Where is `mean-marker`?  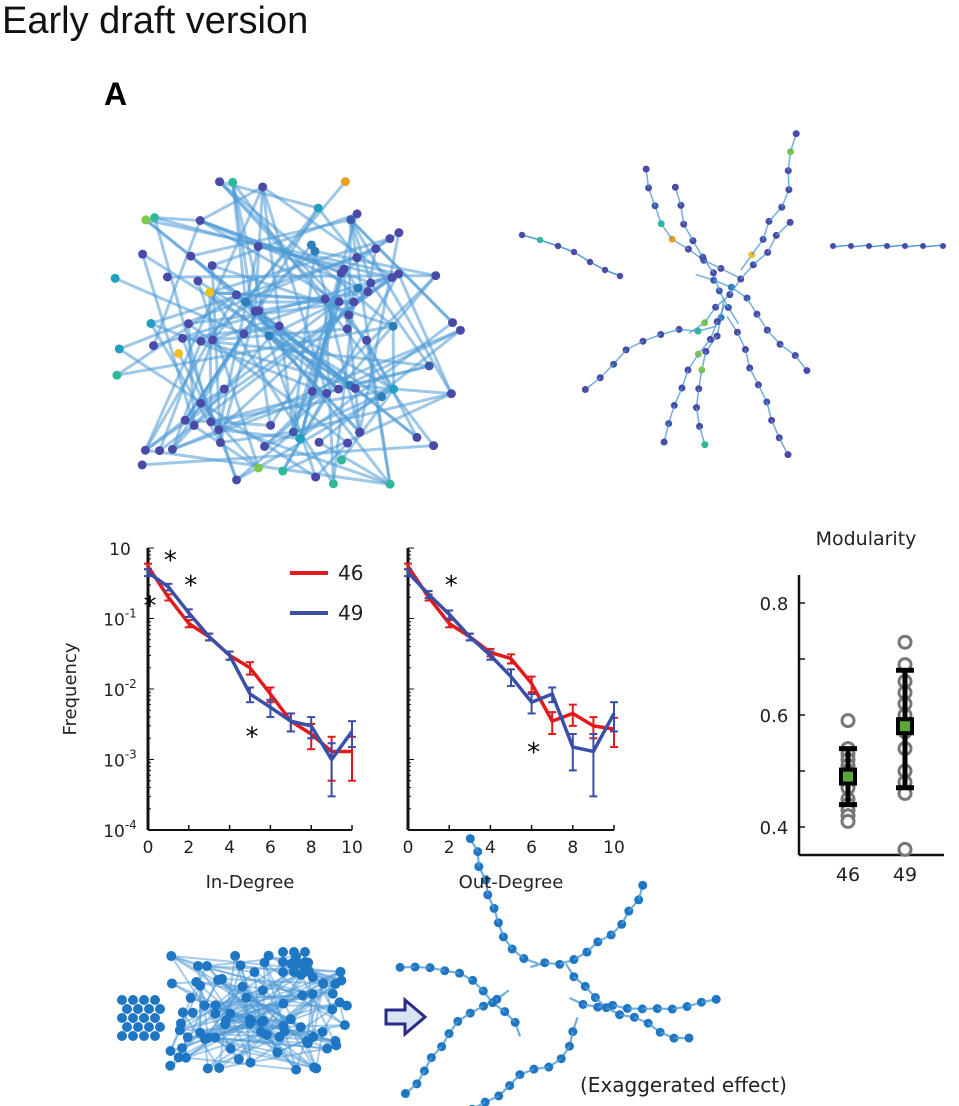
mean-marker is located at coordinates (905, 726).